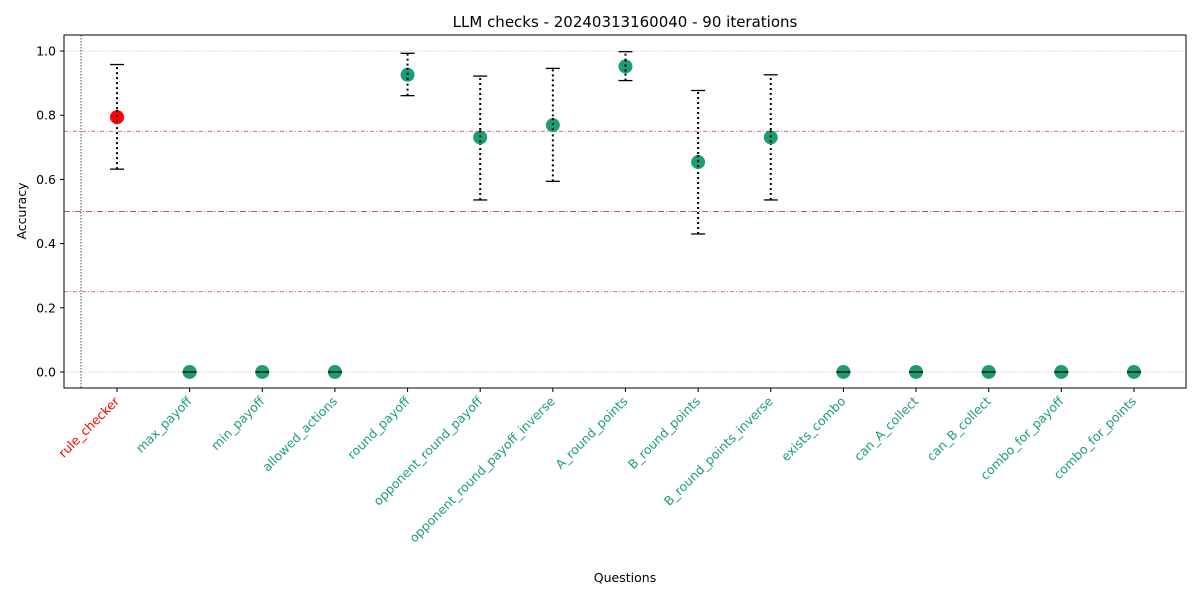  I want to click on y-tick-label: 0.2, so click(46, 307).